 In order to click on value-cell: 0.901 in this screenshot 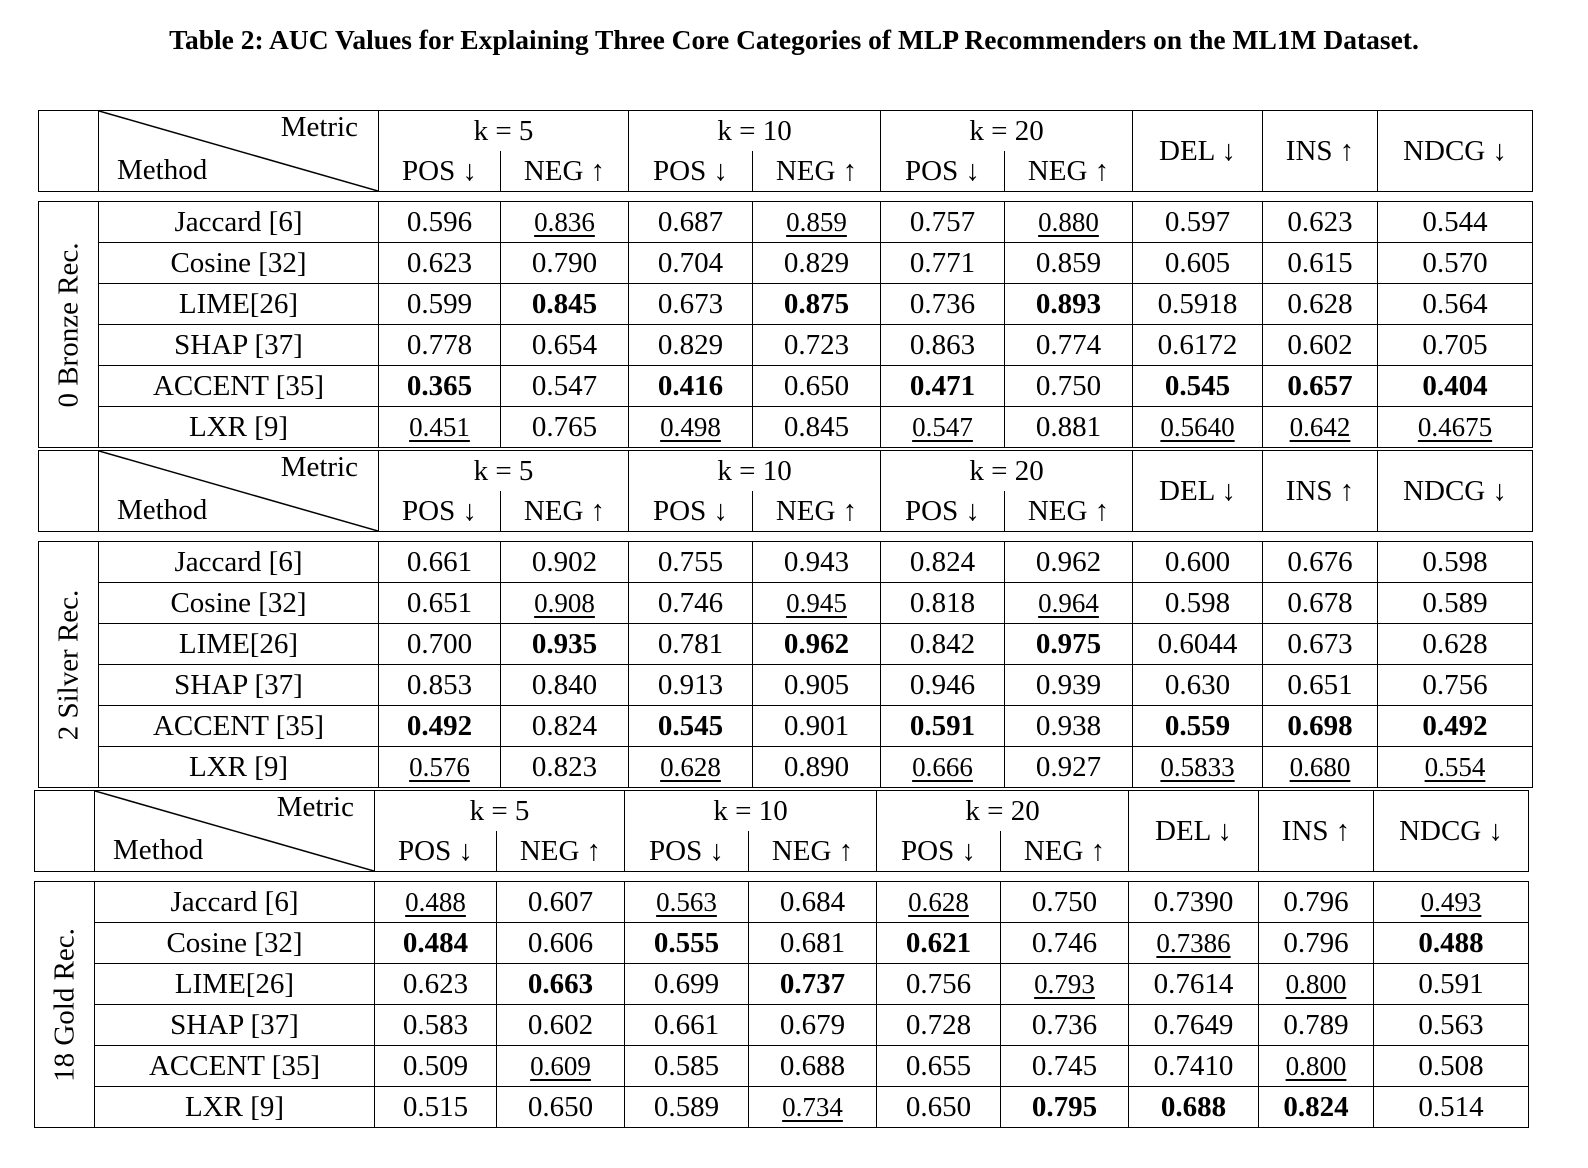, I will do `click(816, 726)`.